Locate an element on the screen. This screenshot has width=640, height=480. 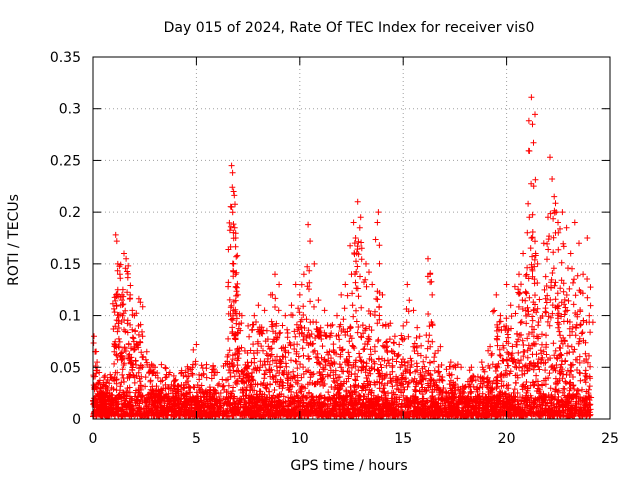
x-tick-labels: 0 5 10 15 20 25 is located at coordinates (354, 439).